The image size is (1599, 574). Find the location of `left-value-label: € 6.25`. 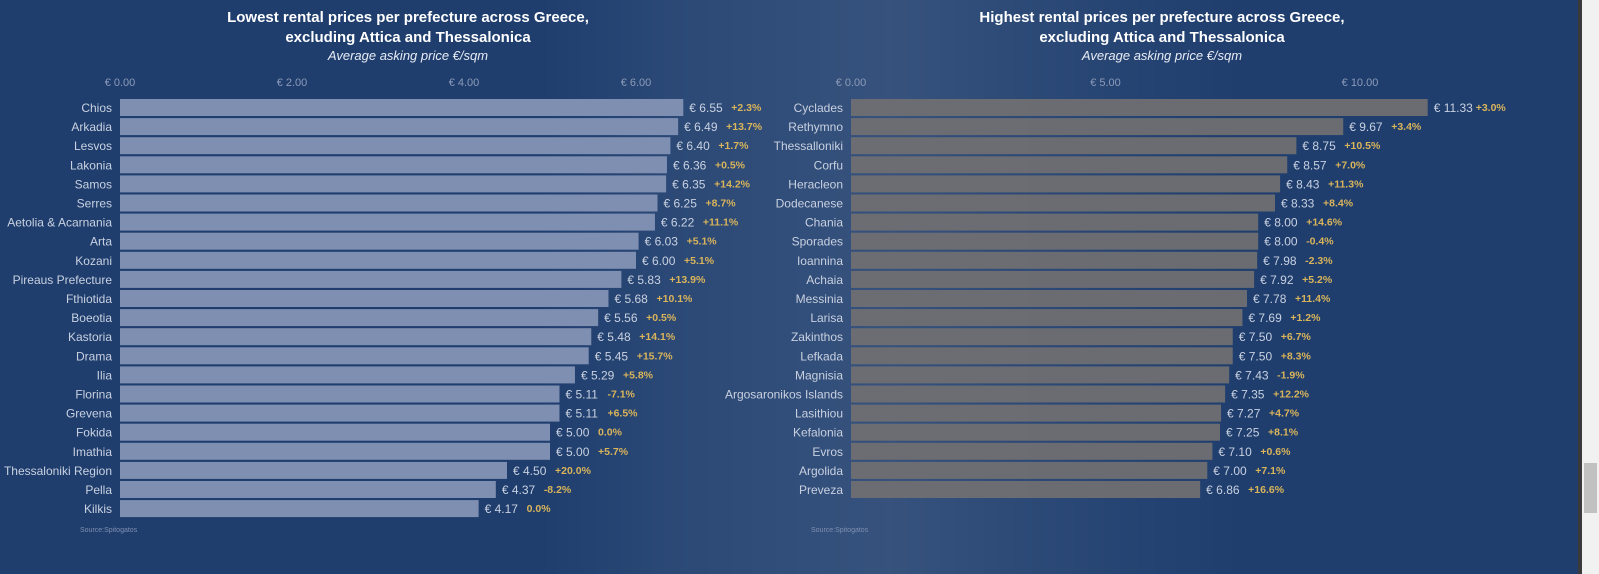

left-value-label: € 6.25 is located at coordinates (681, 204).